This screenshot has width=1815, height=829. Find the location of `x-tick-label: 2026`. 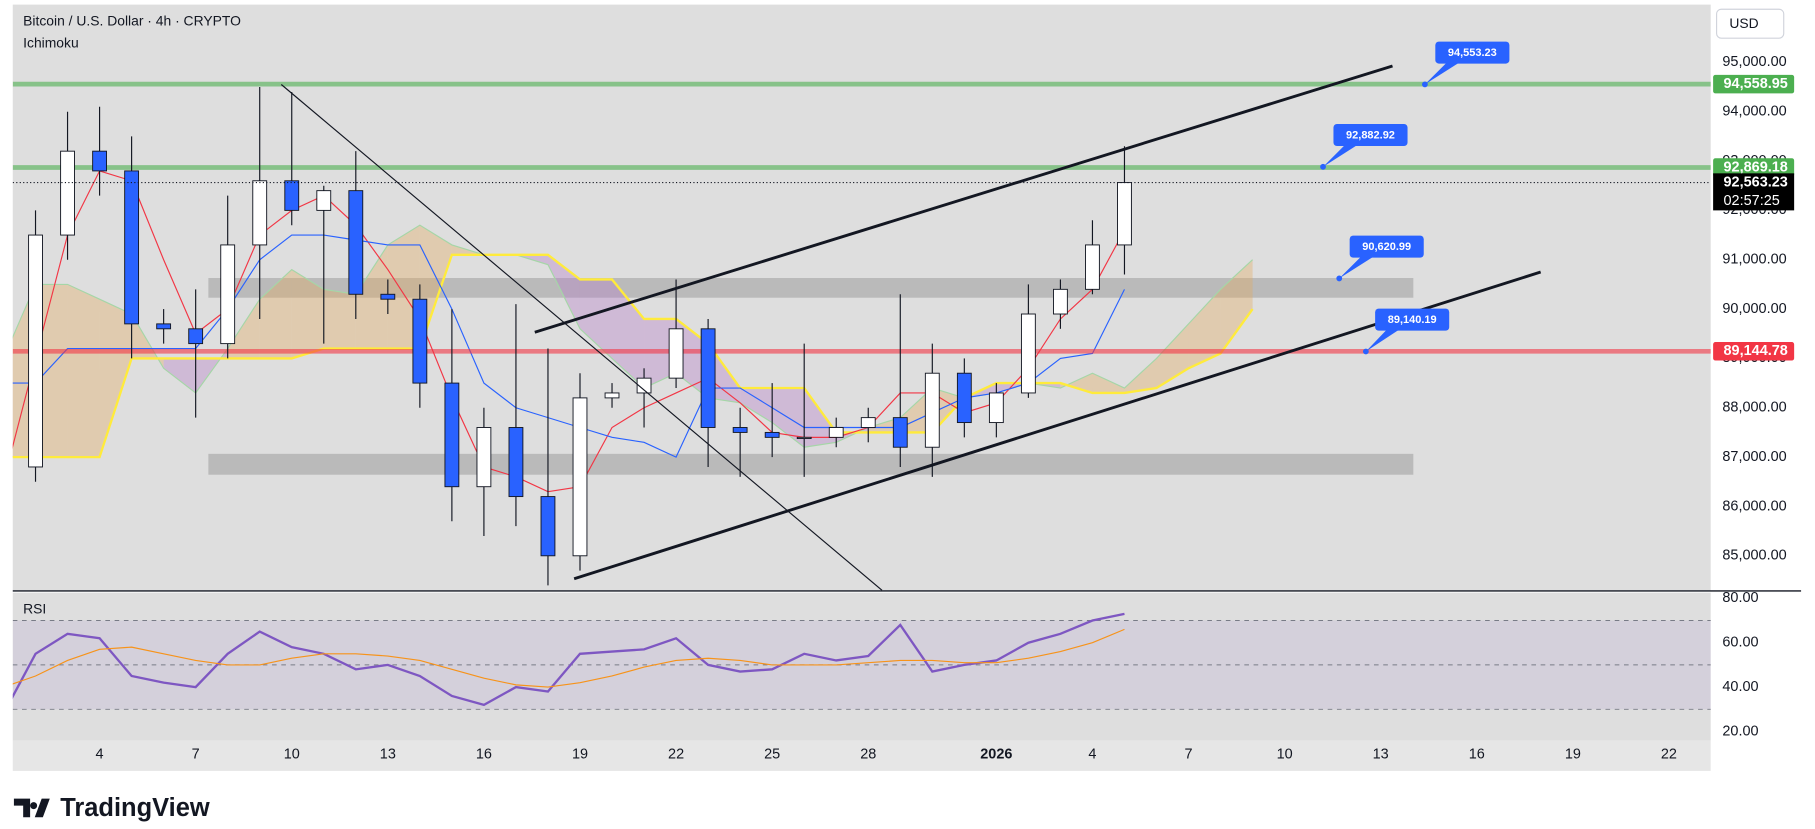

x-tick-label: 2026 is located at coordinates (996, 755).